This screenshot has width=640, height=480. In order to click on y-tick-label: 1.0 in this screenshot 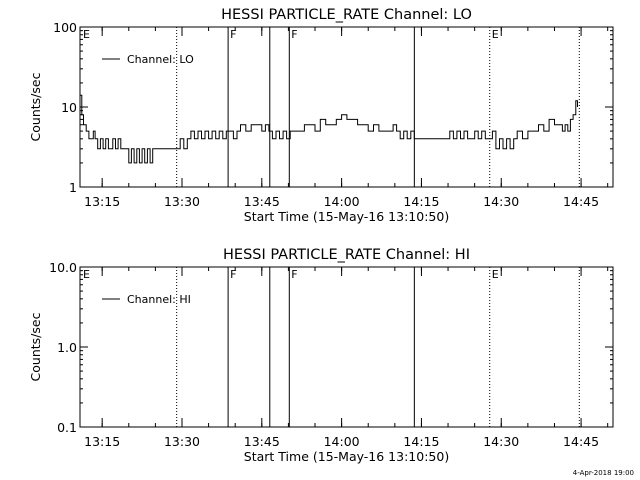, I will do `click(67, 347)`.